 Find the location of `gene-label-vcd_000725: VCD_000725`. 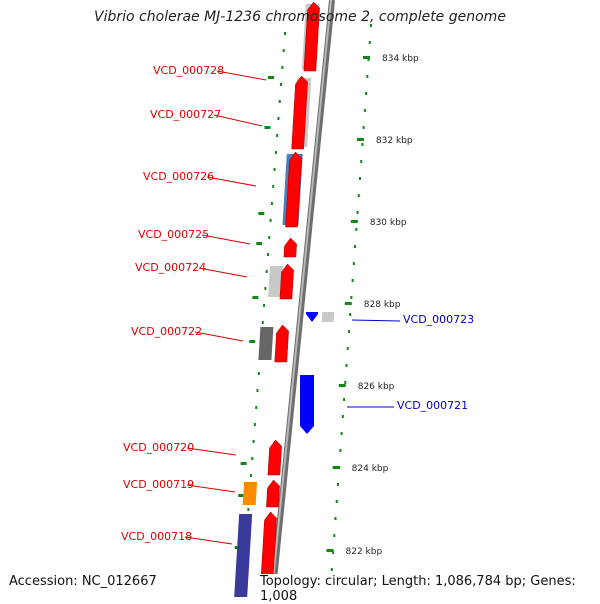

gene-label-vcd_000725: VCD_000725 is located at coordinates (173, 234).